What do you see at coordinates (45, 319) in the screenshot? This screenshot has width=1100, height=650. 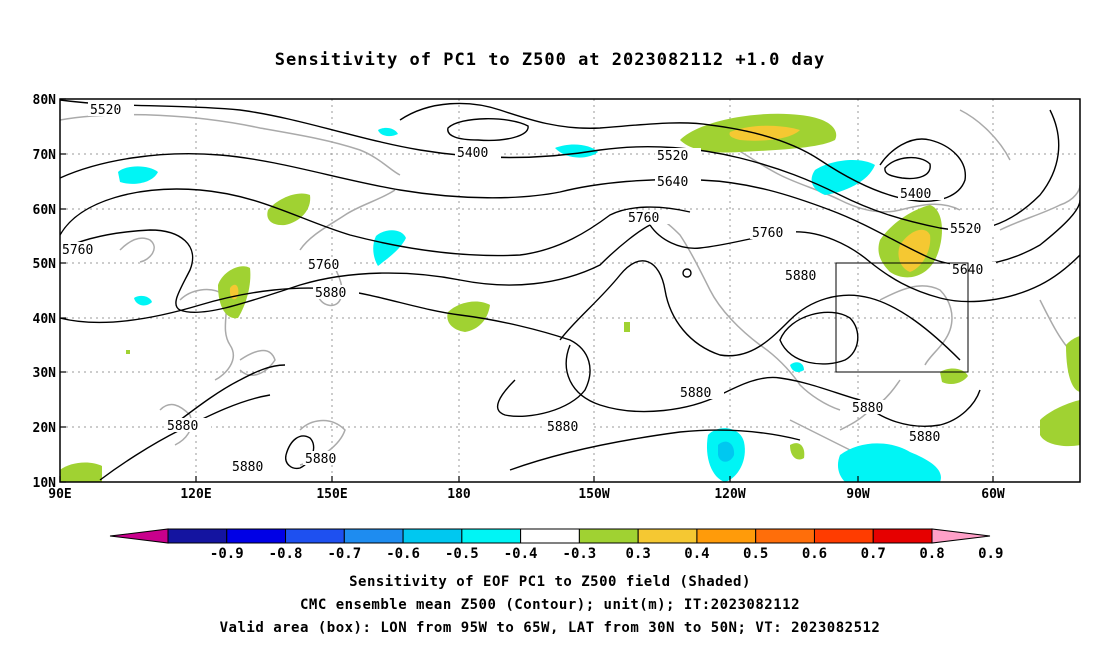 I see `lat-label: 40N` at bounding box center [45, 319].